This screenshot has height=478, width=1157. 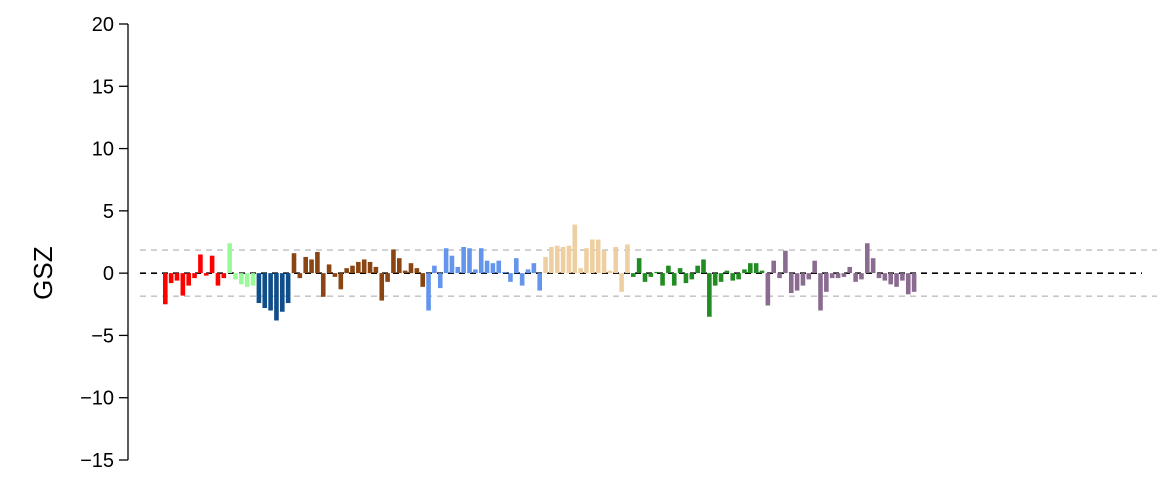 I want to click on y-tick-label: 5, so click(x=108, y=212).